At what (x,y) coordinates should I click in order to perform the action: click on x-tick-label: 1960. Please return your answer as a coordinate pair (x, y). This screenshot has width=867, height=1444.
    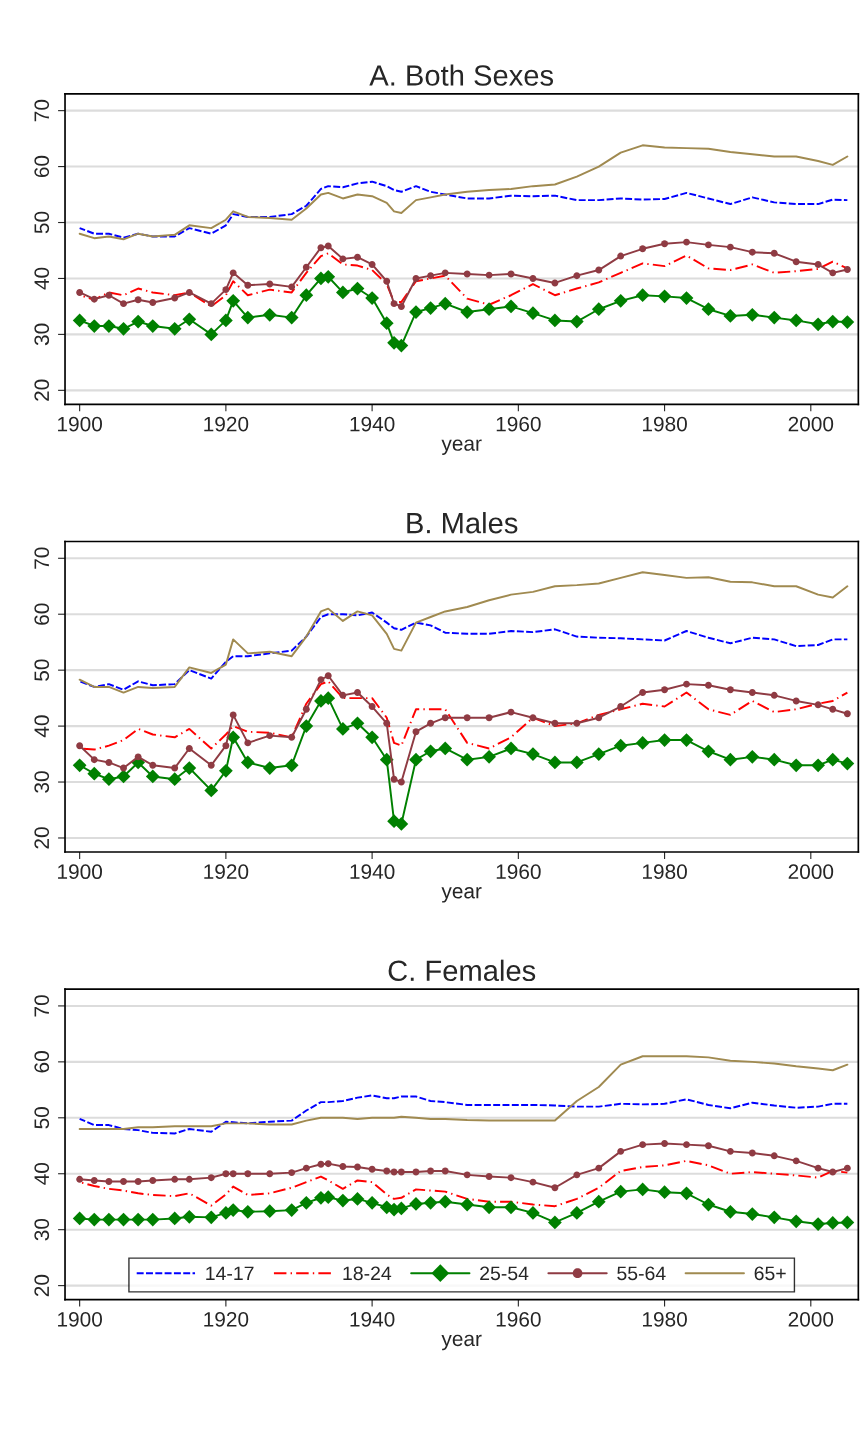
    Looking at the image, I should click on (518, 872).